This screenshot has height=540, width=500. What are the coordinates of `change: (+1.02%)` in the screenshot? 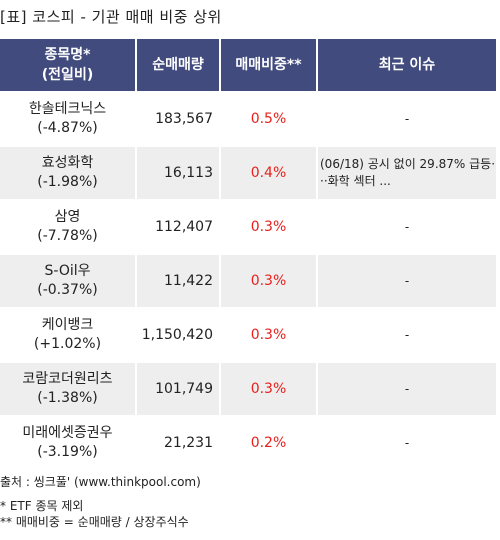 It's located at (67, 344).